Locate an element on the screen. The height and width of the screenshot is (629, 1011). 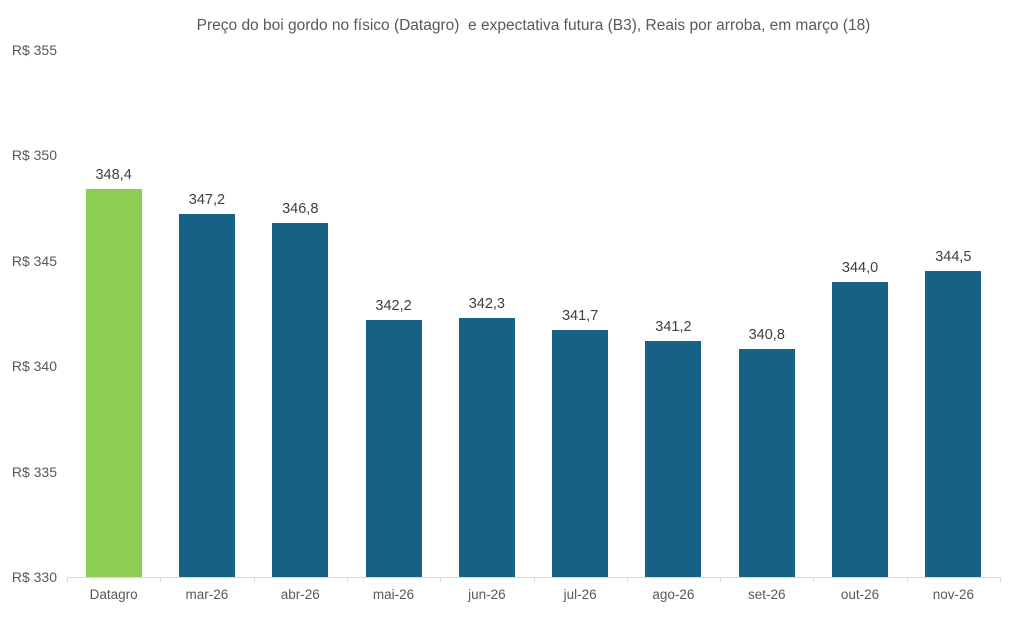
bar-value-label: 341,7 is located at coordinates (580, 316).